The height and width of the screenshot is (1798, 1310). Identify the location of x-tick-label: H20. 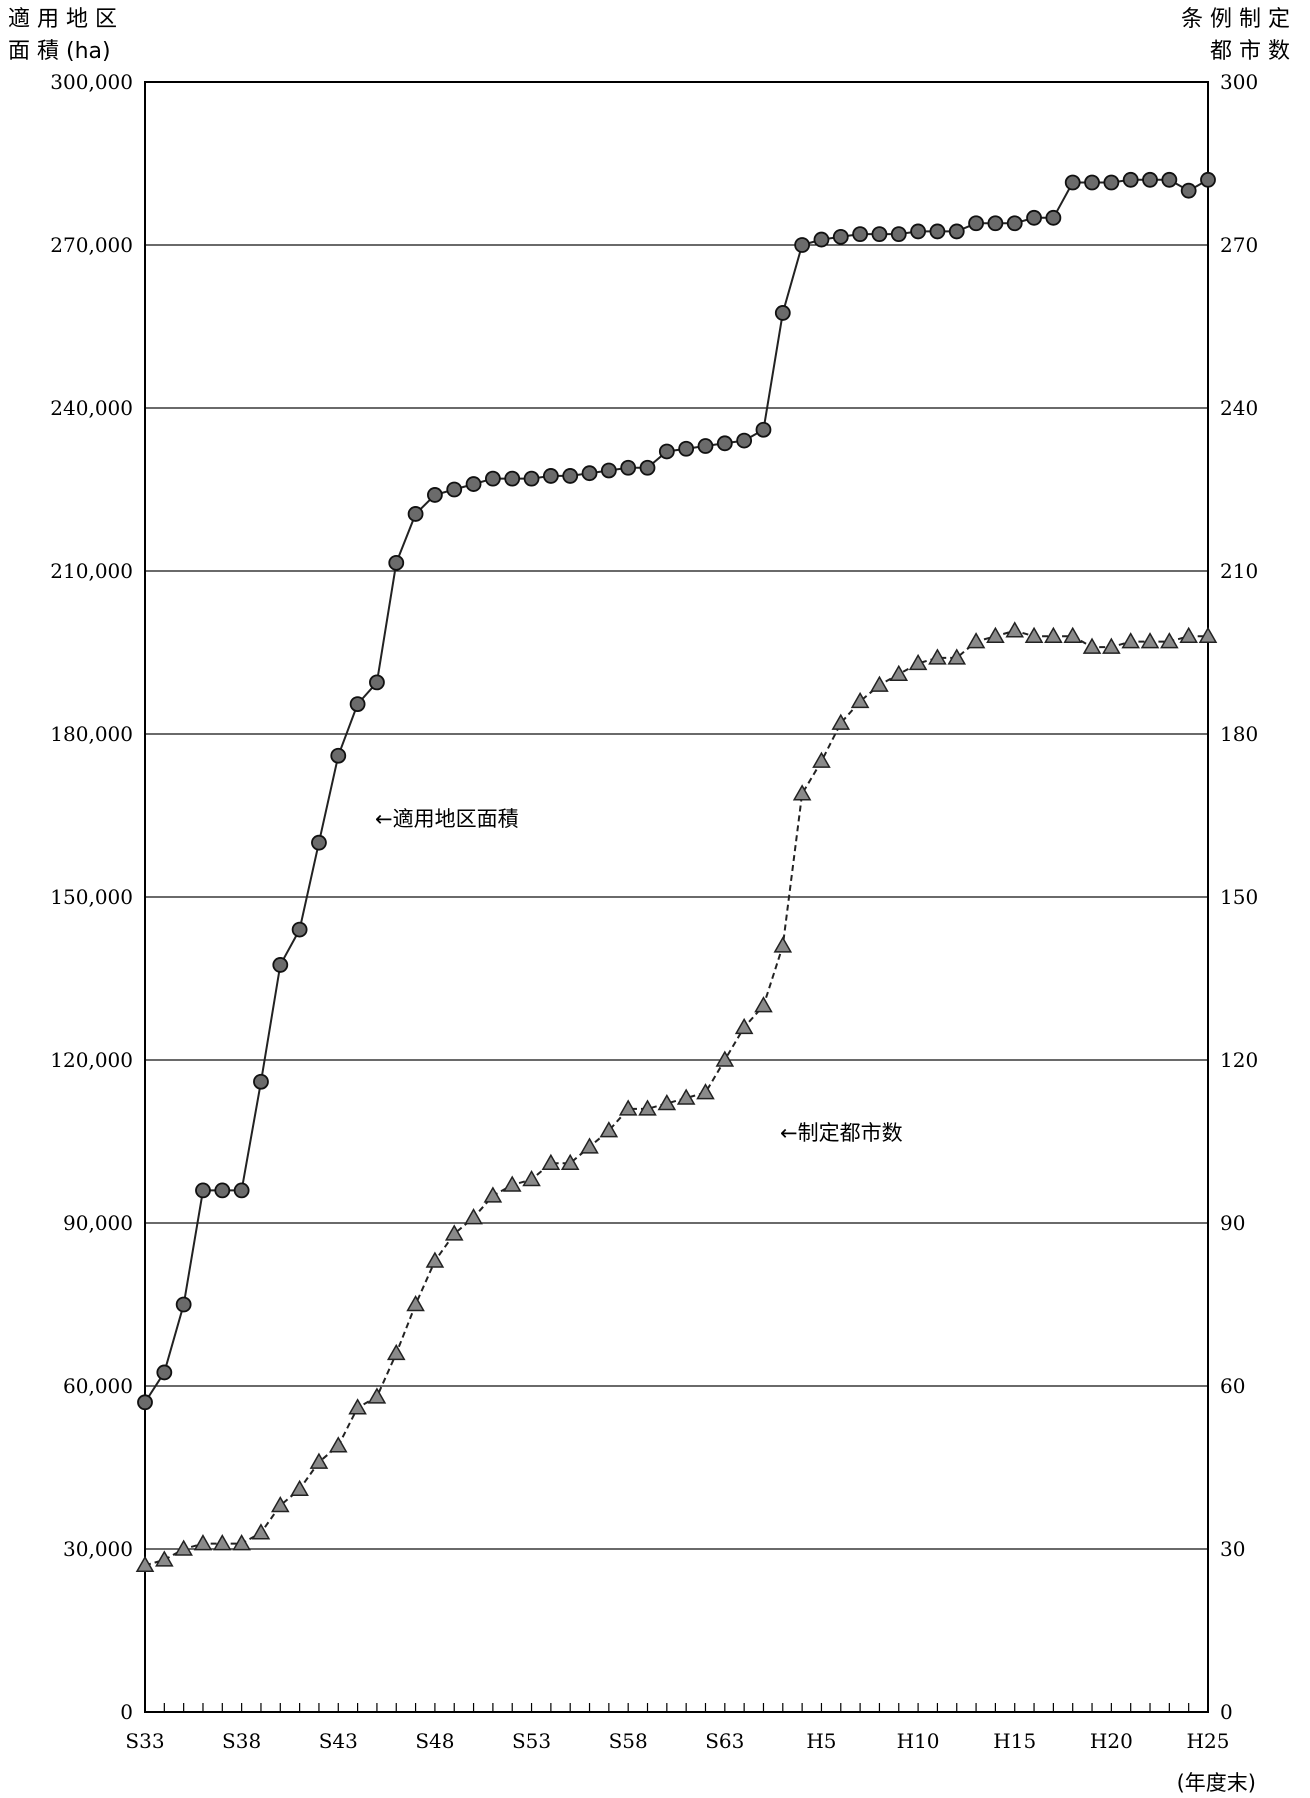
(1111, 1741).